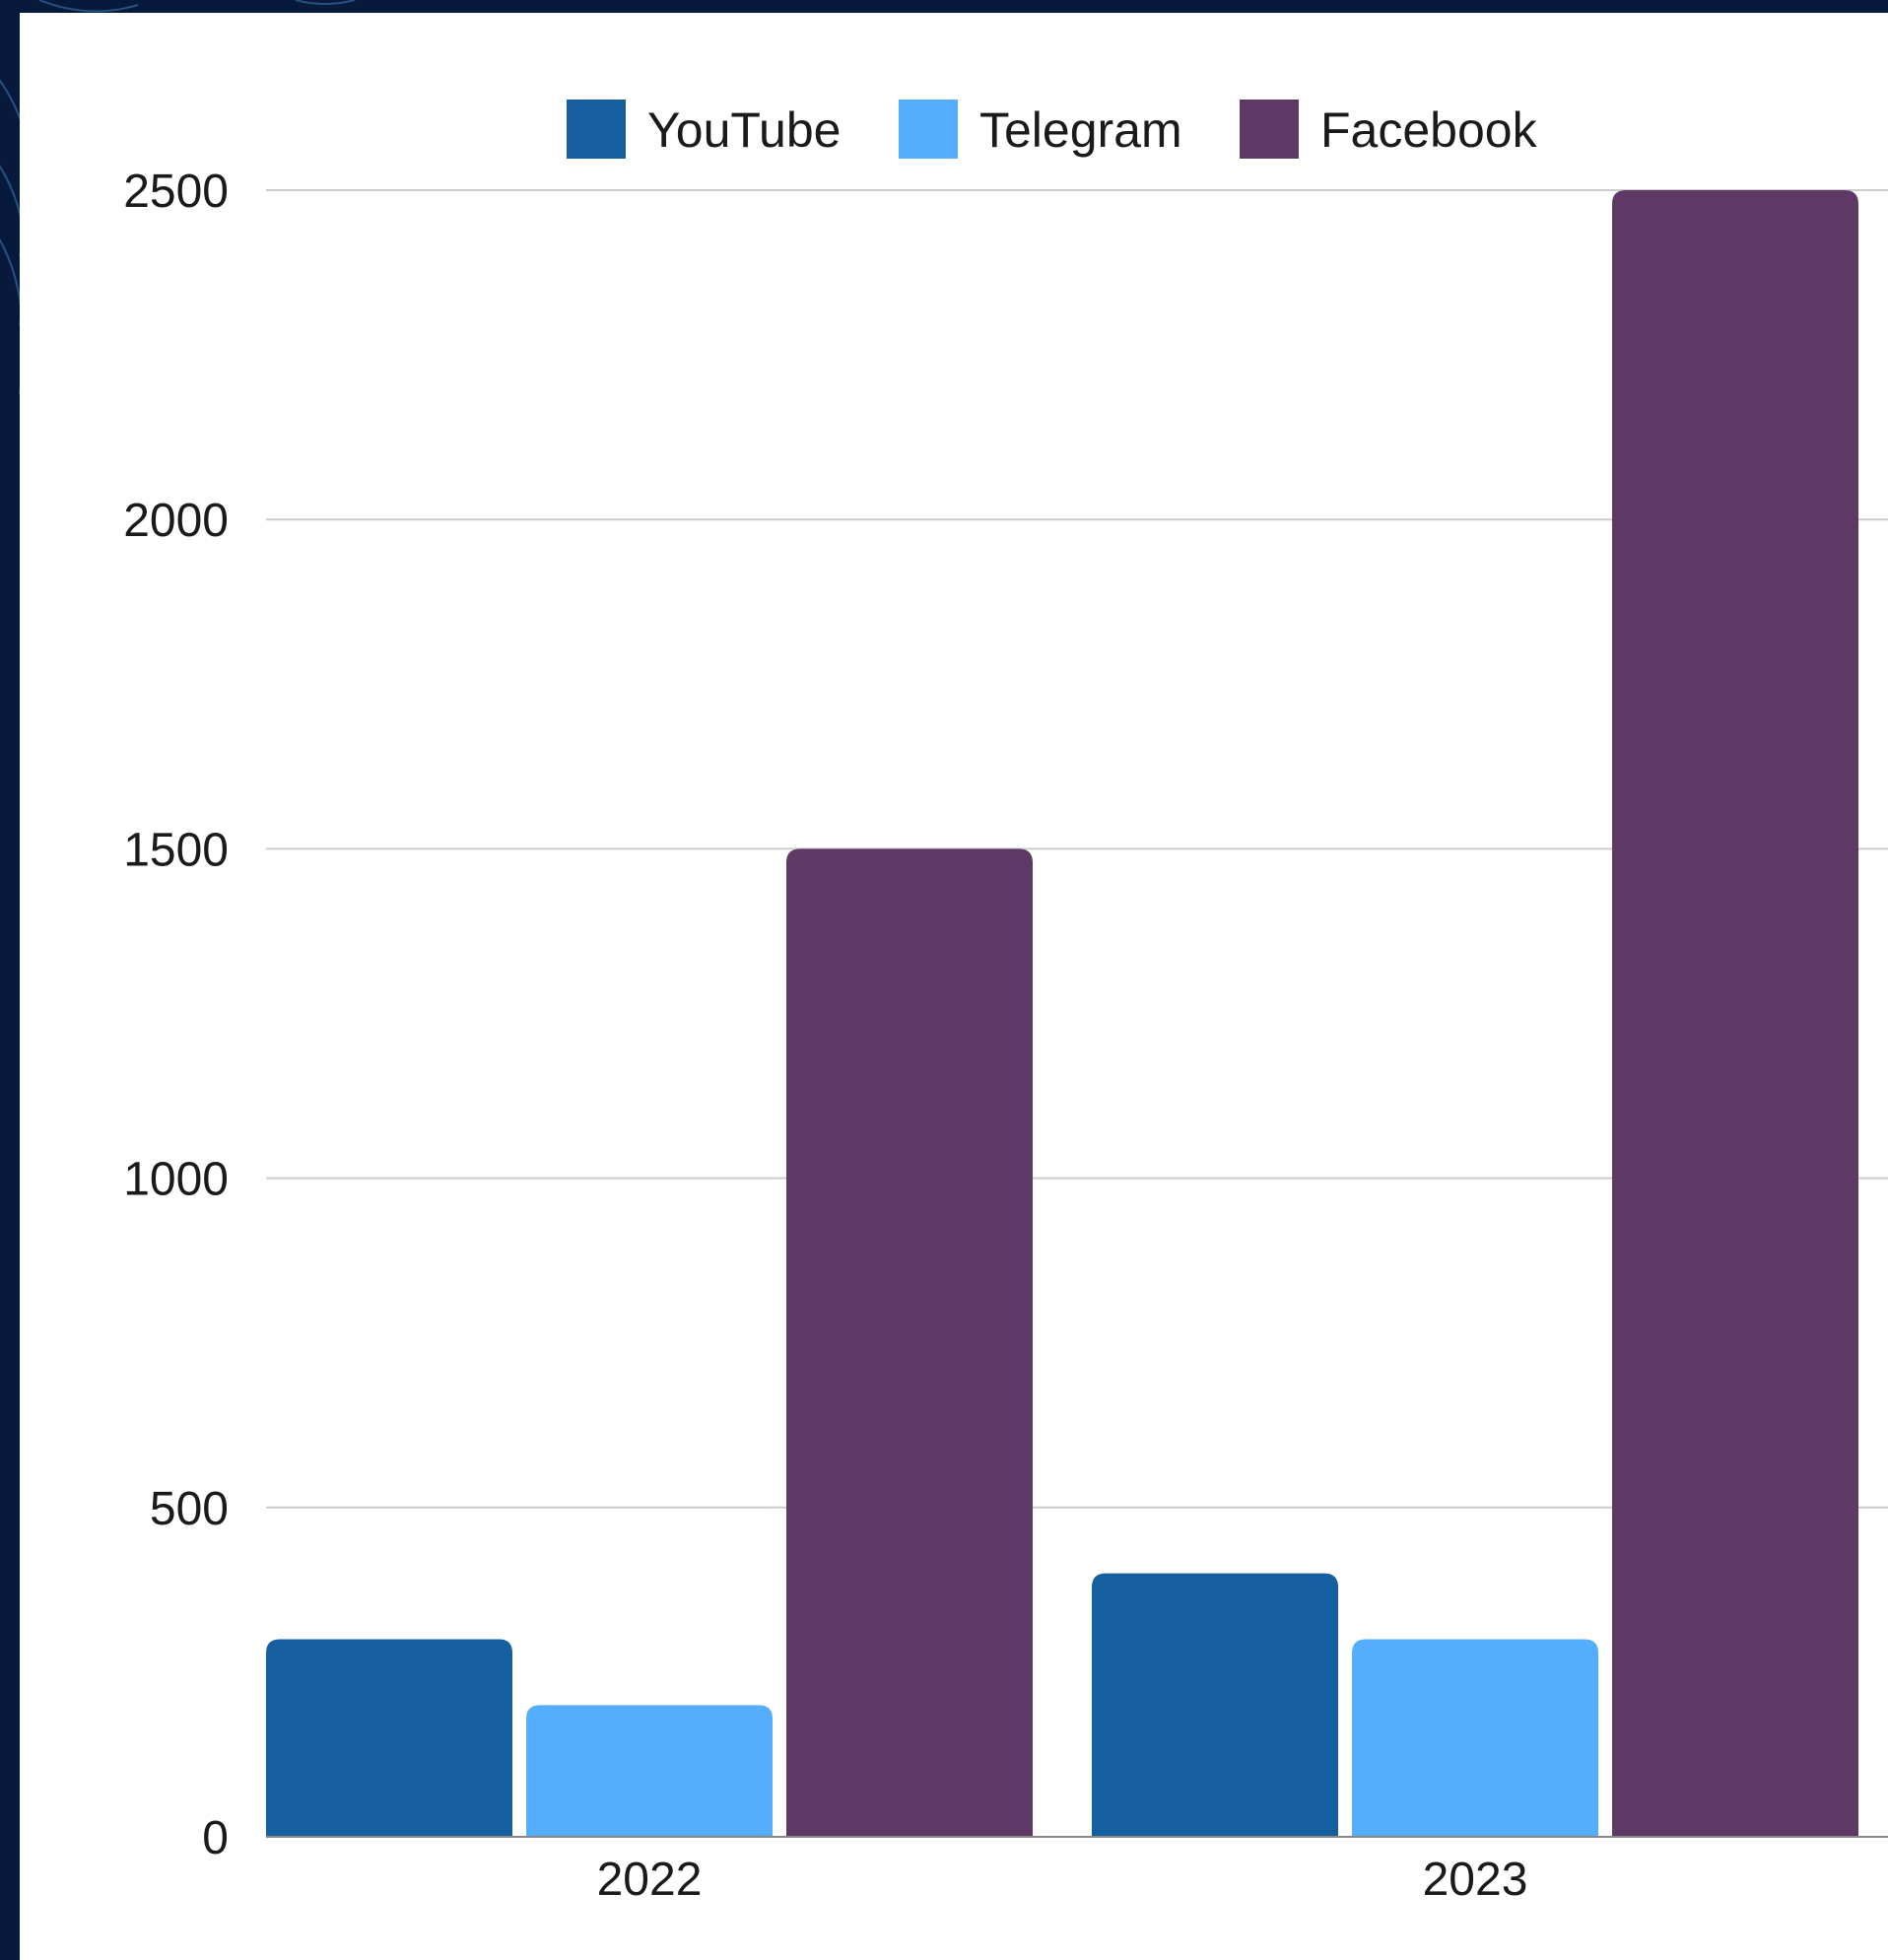 This screenshot has height=1960, width=1888. Describe the element at coordinates (1476, 1880) in the screenshot. I see `x-category-label: 2023` at that location.